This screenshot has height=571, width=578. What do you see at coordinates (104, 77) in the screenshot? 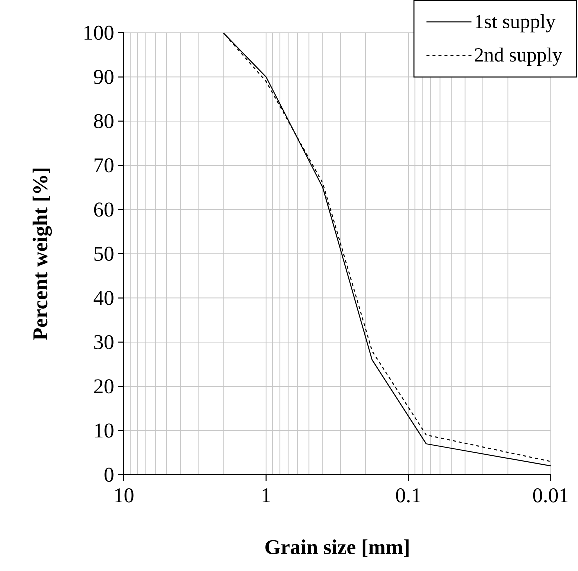
I see `y-tick-label: 90` at bounding box center [104, 77].